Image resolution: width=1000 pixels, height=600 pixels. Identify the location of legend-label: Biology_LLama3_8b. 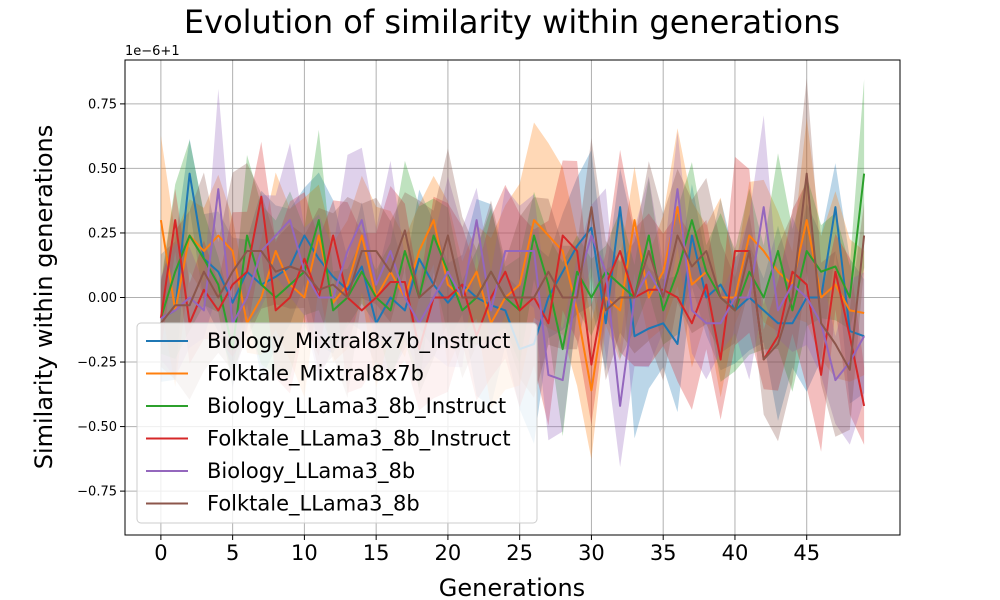
(311, 471).